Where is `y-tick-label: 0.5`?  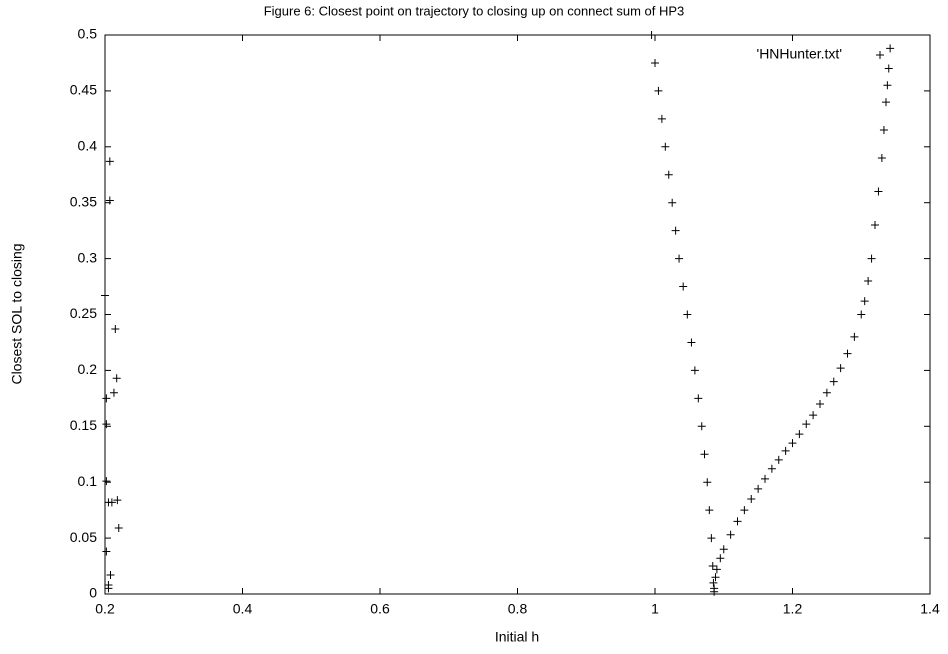
y-tick-label: 0.5 is located at coordinates (88, 34).